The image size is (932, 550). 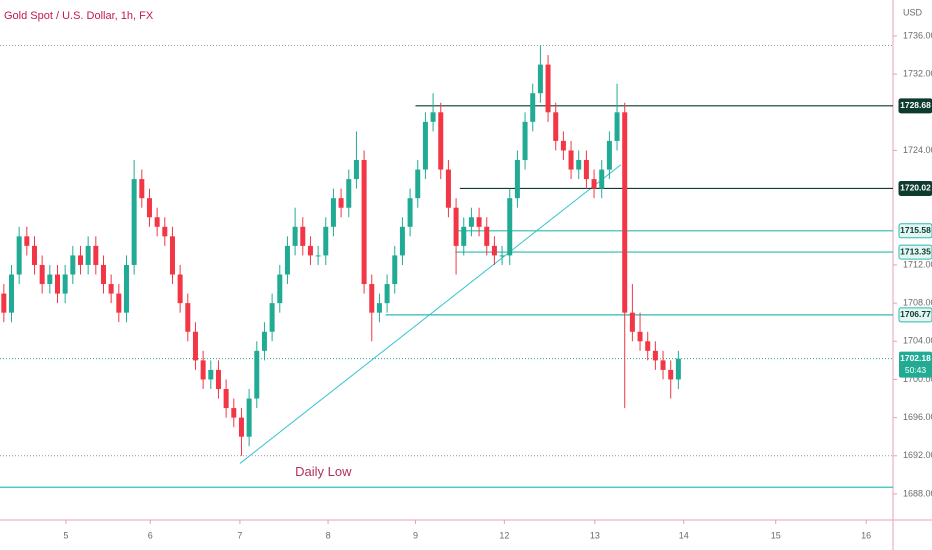 I want to click on y-tick-label: 1700.00, so click(x=917, y=379).